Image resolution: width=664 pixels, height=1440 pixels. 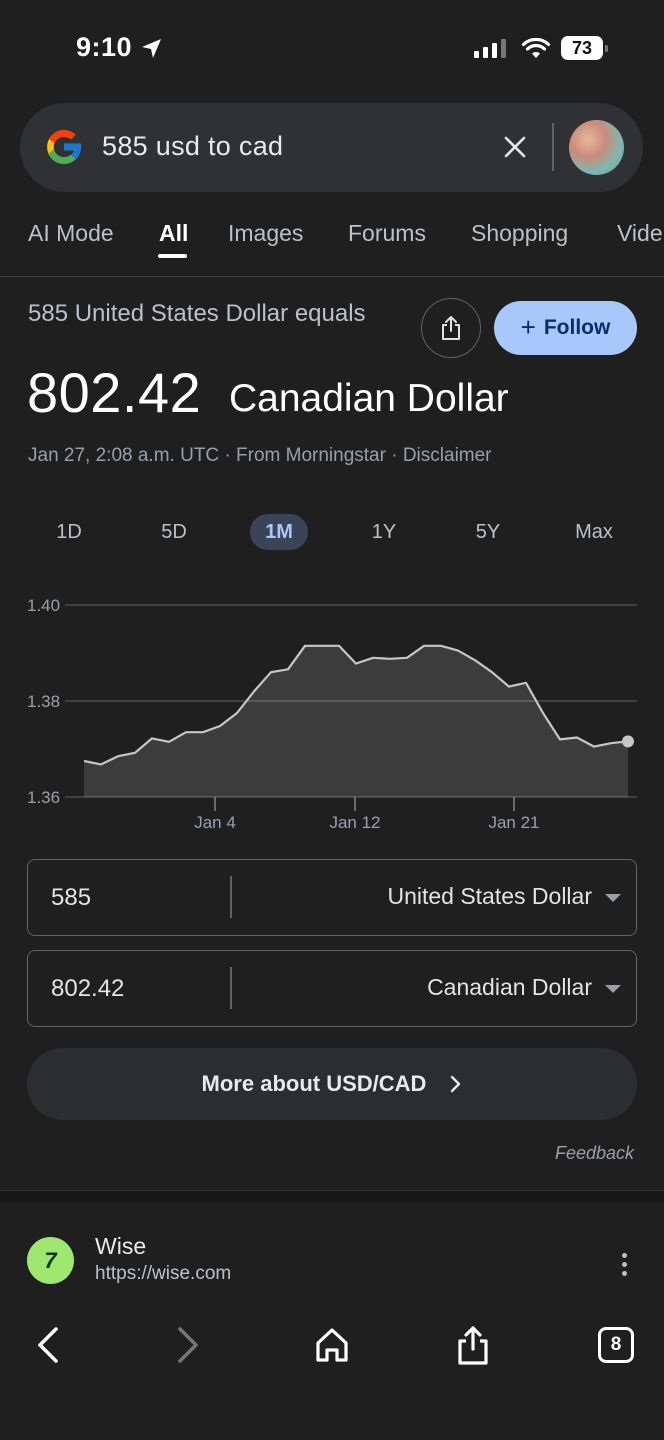 I want to click on active-tab-indicator, so click(x=172, y=256).